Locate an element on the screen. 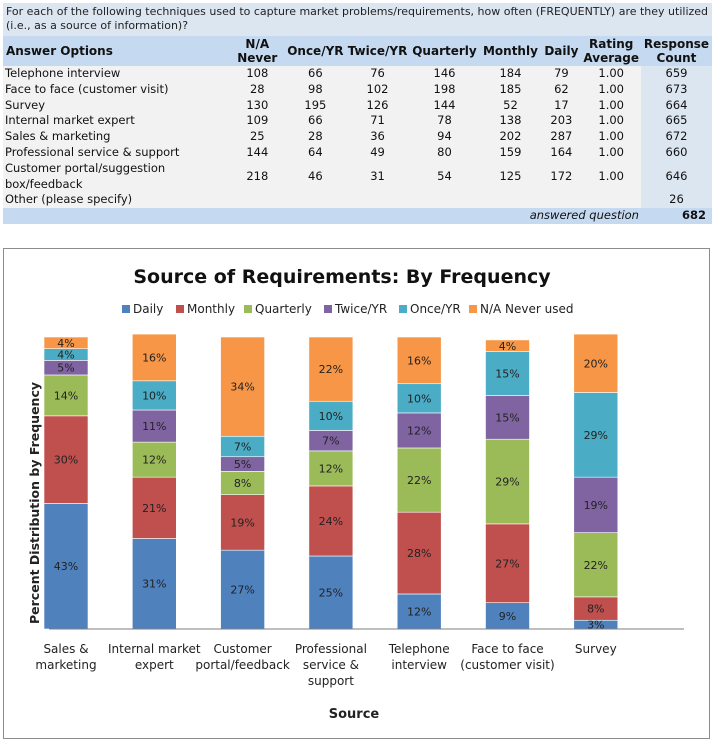 Image resolution: width=716 pixels, height=744 pixels. cell-once: 46 is located at coordinates (315, 176).